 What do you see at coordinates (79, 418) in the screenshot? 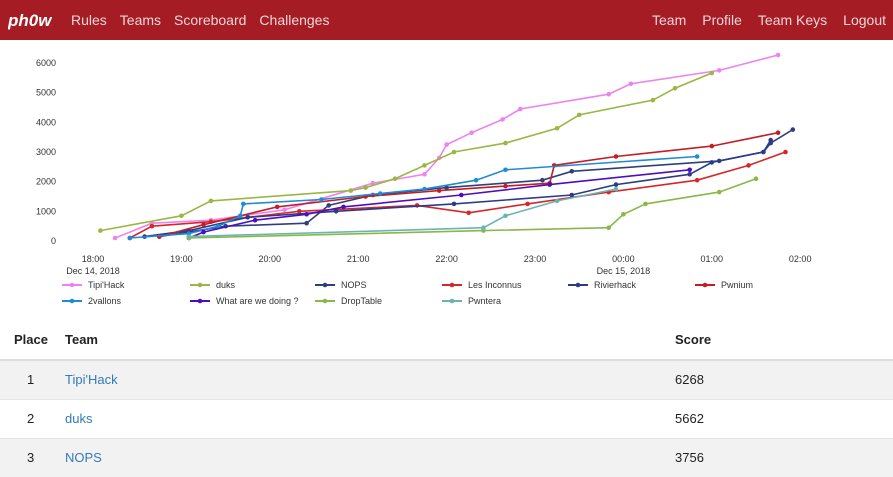
I see `row-team-link: duks` at bounding box center [79, 418].